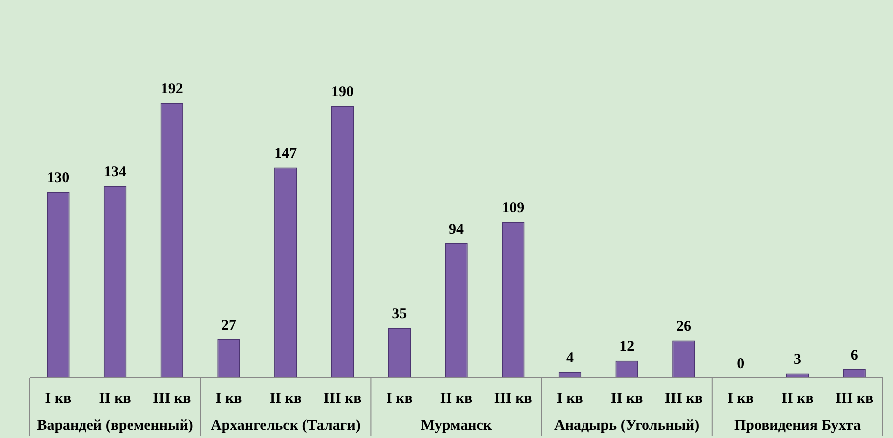 The height and width of the screenshot is (438, 893). What do you see at coordinates (343, 92) in the screenshot?
I see `data-label: 190` at bounding box center [343, 92].